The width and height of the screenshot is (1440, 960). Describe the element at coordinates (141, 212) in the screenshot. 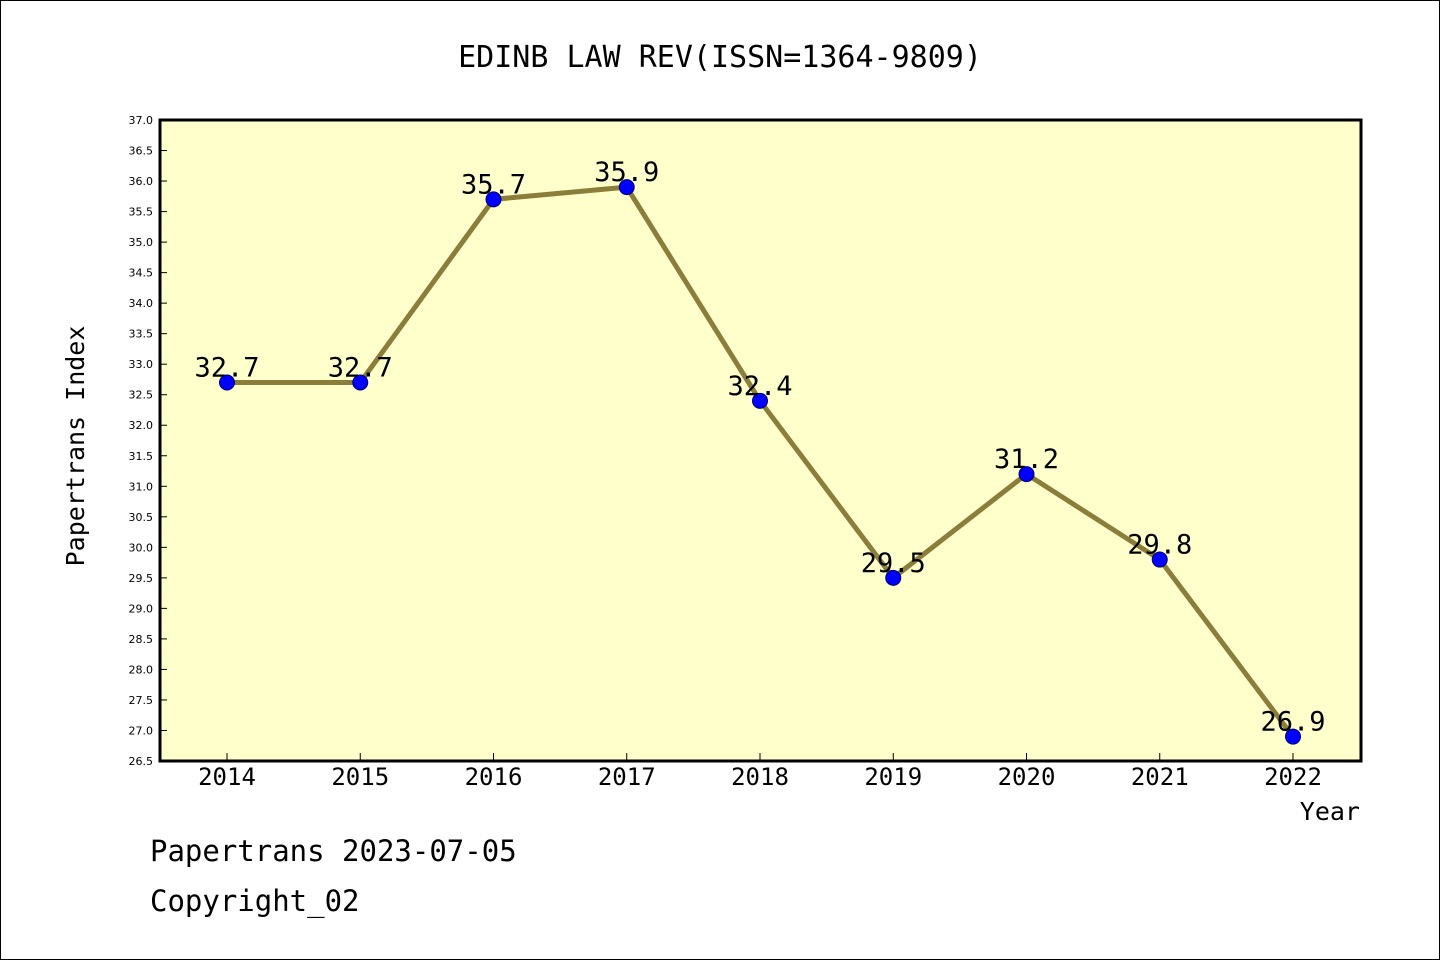

I see `y-tick-label: 35.5` at that location.